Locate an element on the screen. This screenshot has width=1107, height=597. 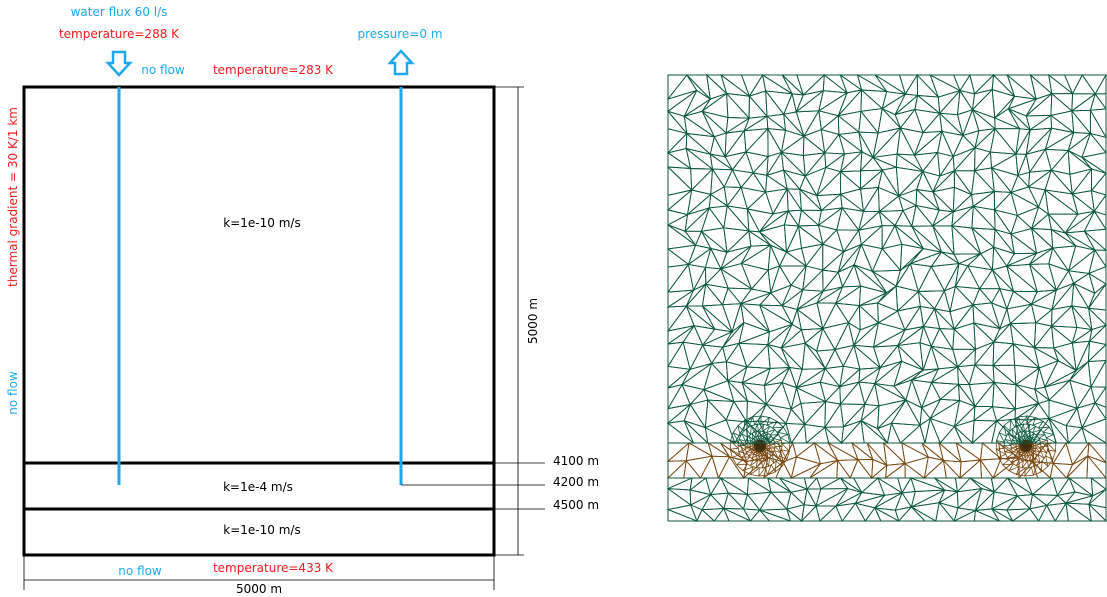
pressure-label: pressure=0 m is located at coordinates (399, 34).